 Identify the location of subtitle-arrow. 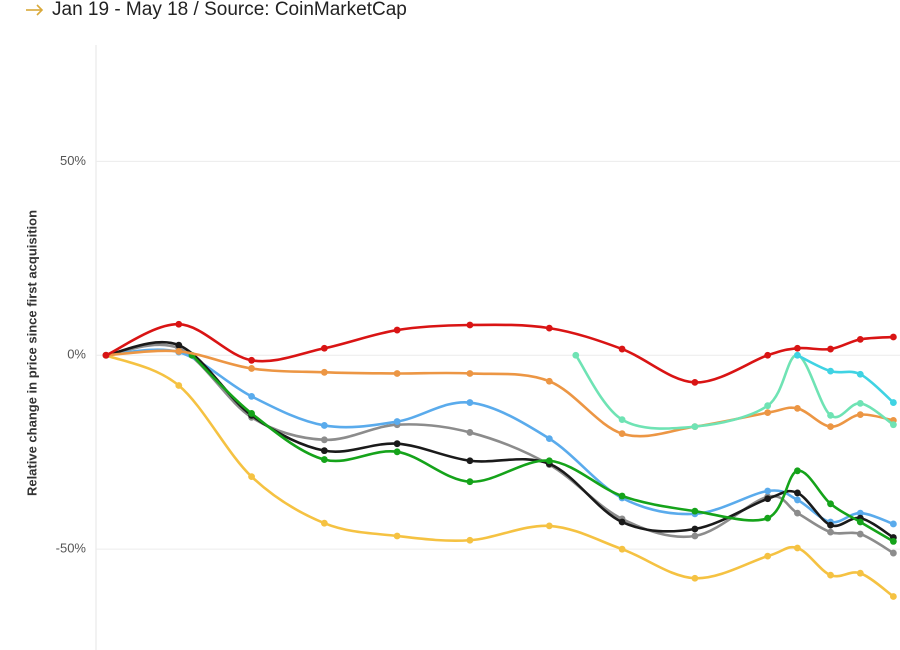
(35, 10).